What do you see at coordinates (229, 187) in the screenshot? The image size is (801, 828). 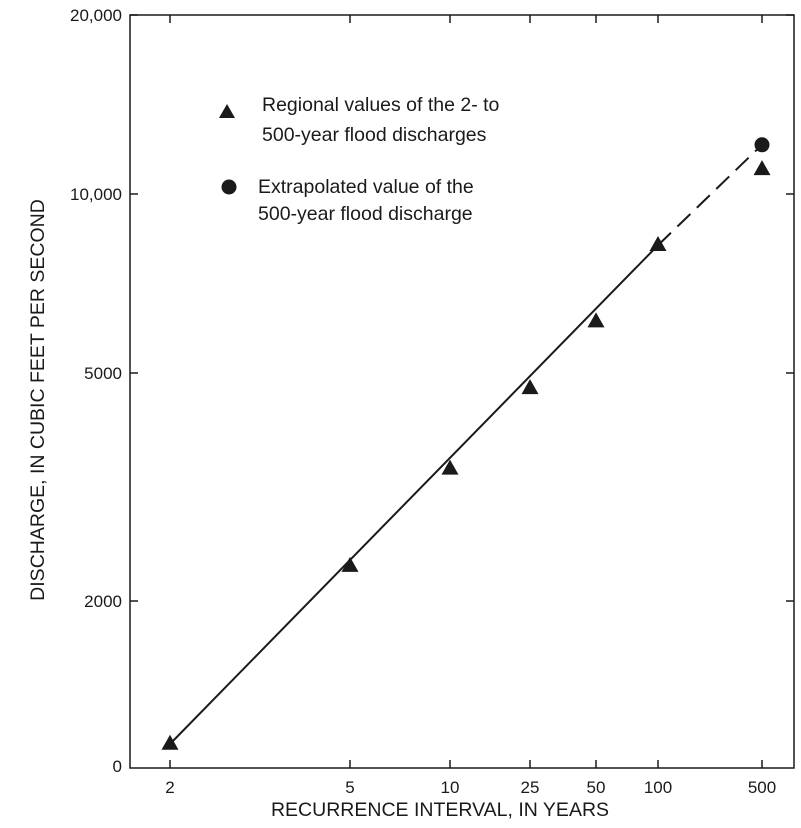 I see `legend-circle-icon` at bounding box center [229, 187].